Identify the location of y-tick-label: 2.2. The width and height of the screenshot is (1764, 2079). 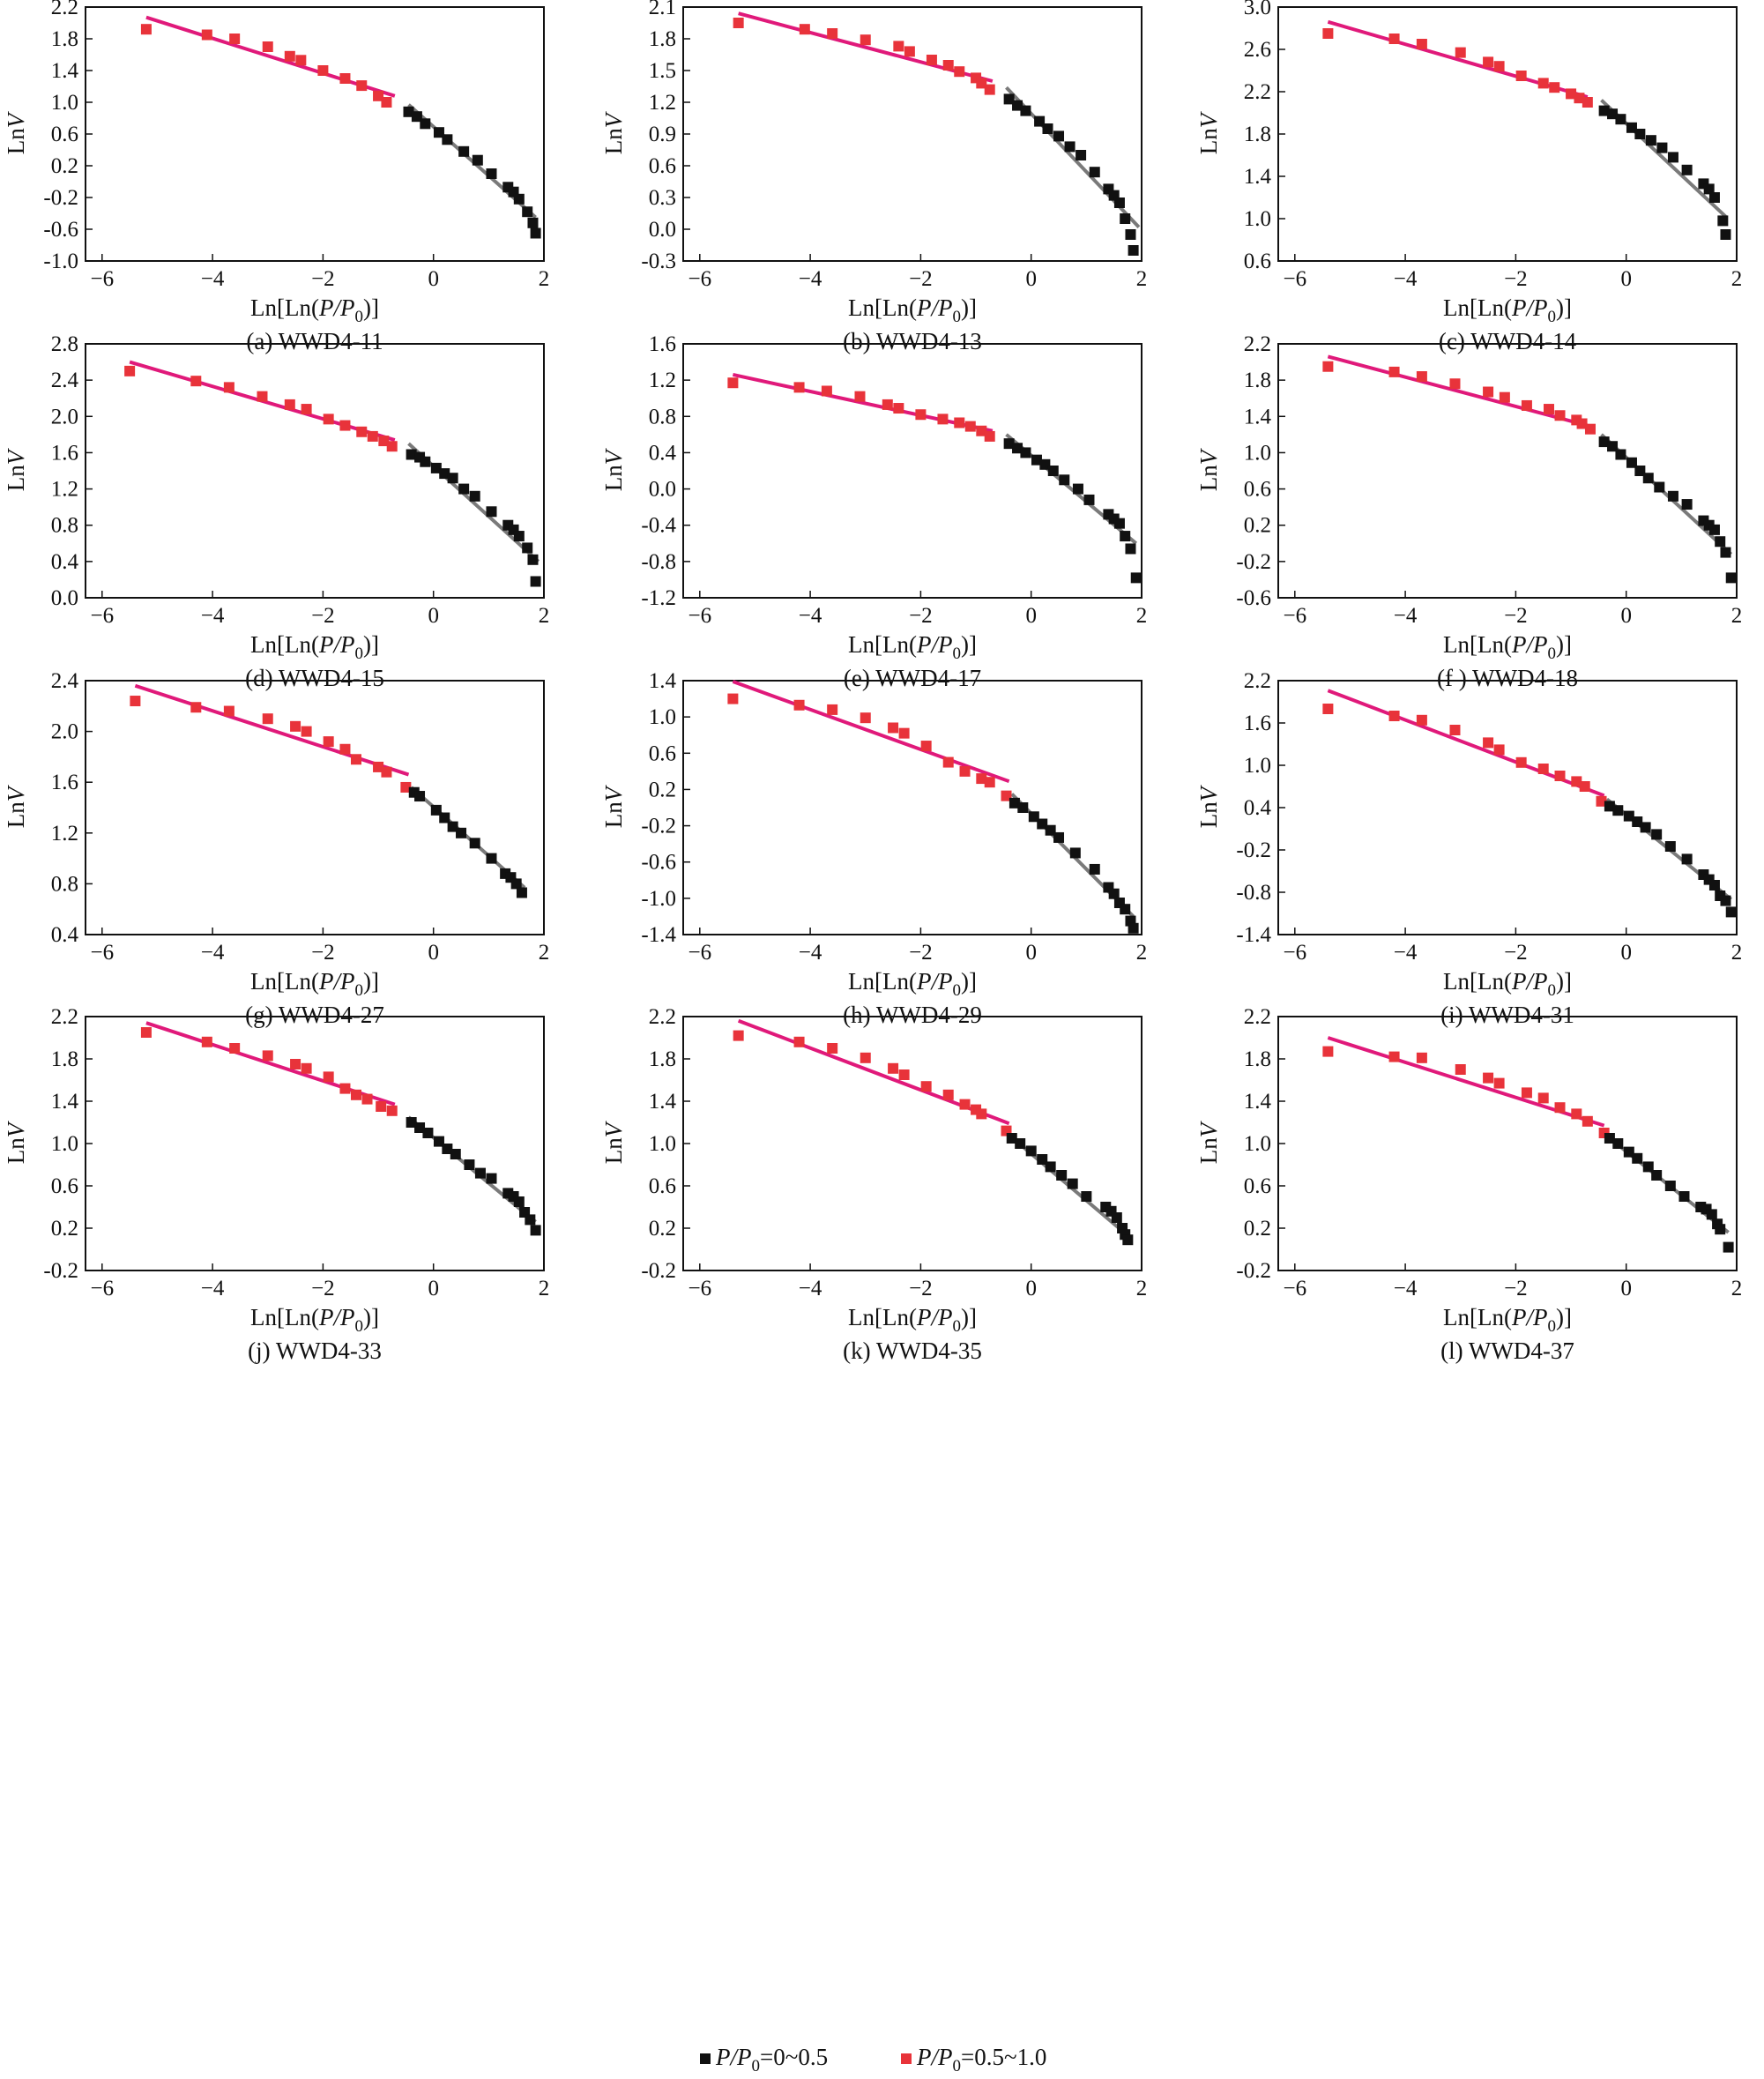
(1258, 344).